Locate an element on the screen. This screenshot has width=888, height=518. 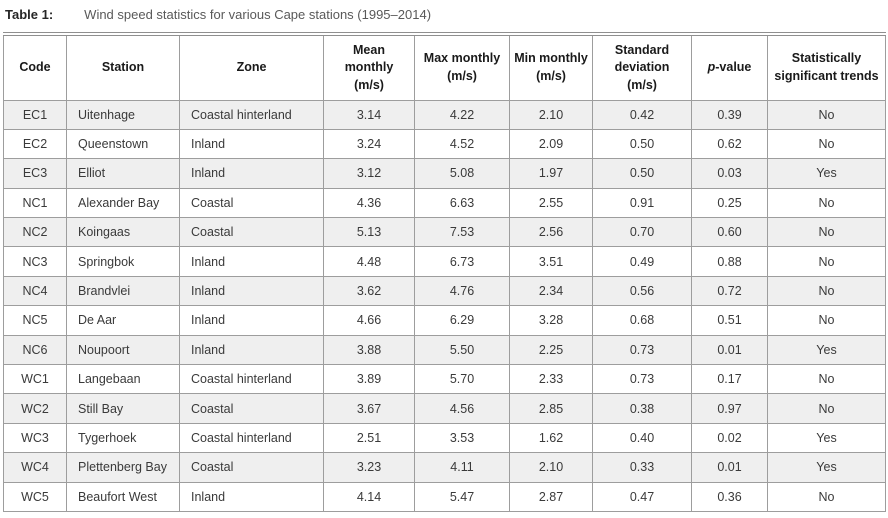
cell-mean-monthly: 3.88 is located at coordinates (369, 350).